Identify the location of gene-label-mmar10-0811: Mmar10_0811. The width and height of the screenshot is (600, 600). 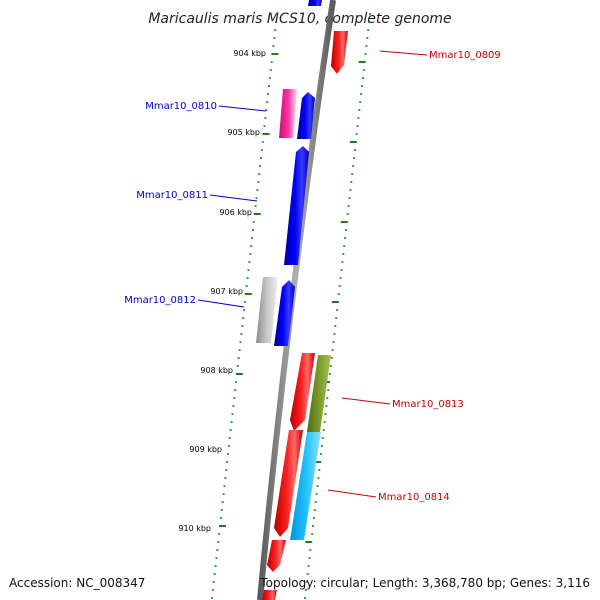
(172, 195).